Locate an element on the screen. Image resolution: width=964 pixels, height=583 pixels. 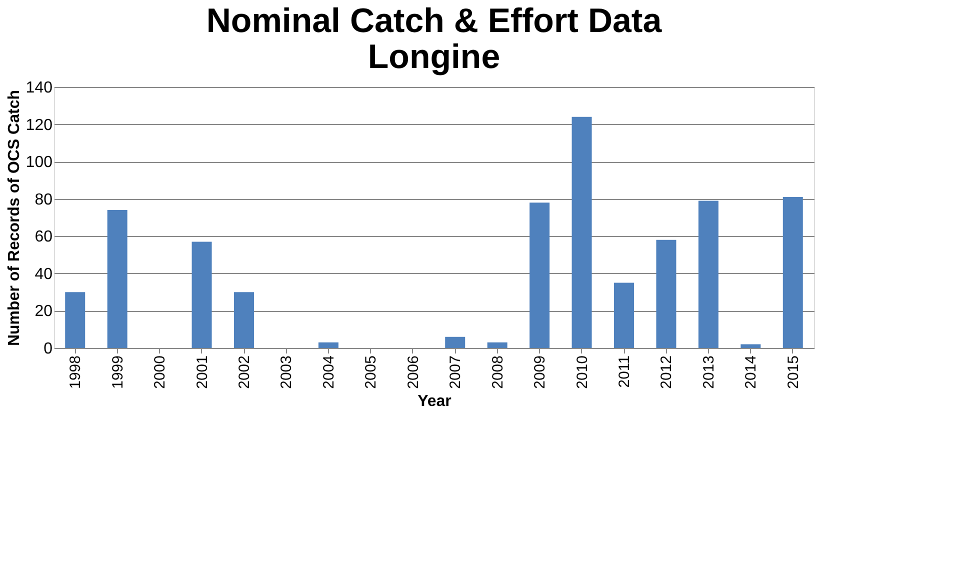
x-tick-label: 2003 is located at coordinates (287, 372).